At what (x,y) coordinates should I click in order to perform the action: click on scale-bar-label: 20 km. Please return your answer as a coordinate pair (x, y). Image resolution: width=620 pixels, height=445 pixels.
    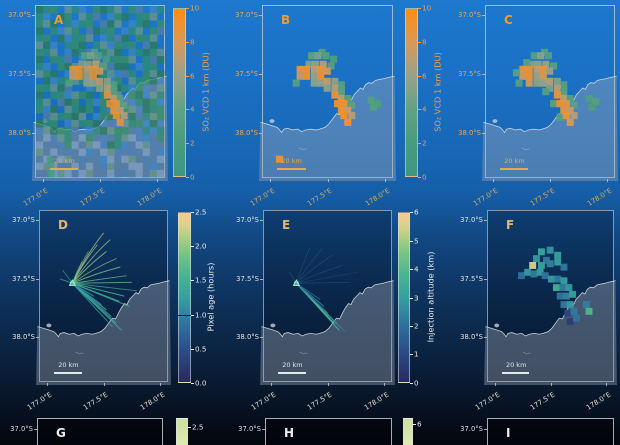
    Looking at the image, I should click on (291, 161).